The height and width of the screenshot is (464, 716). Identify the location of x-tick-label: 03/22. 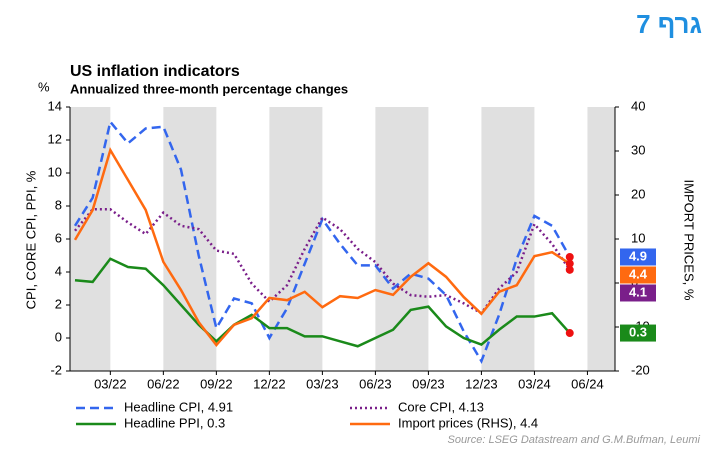
(110, 383).